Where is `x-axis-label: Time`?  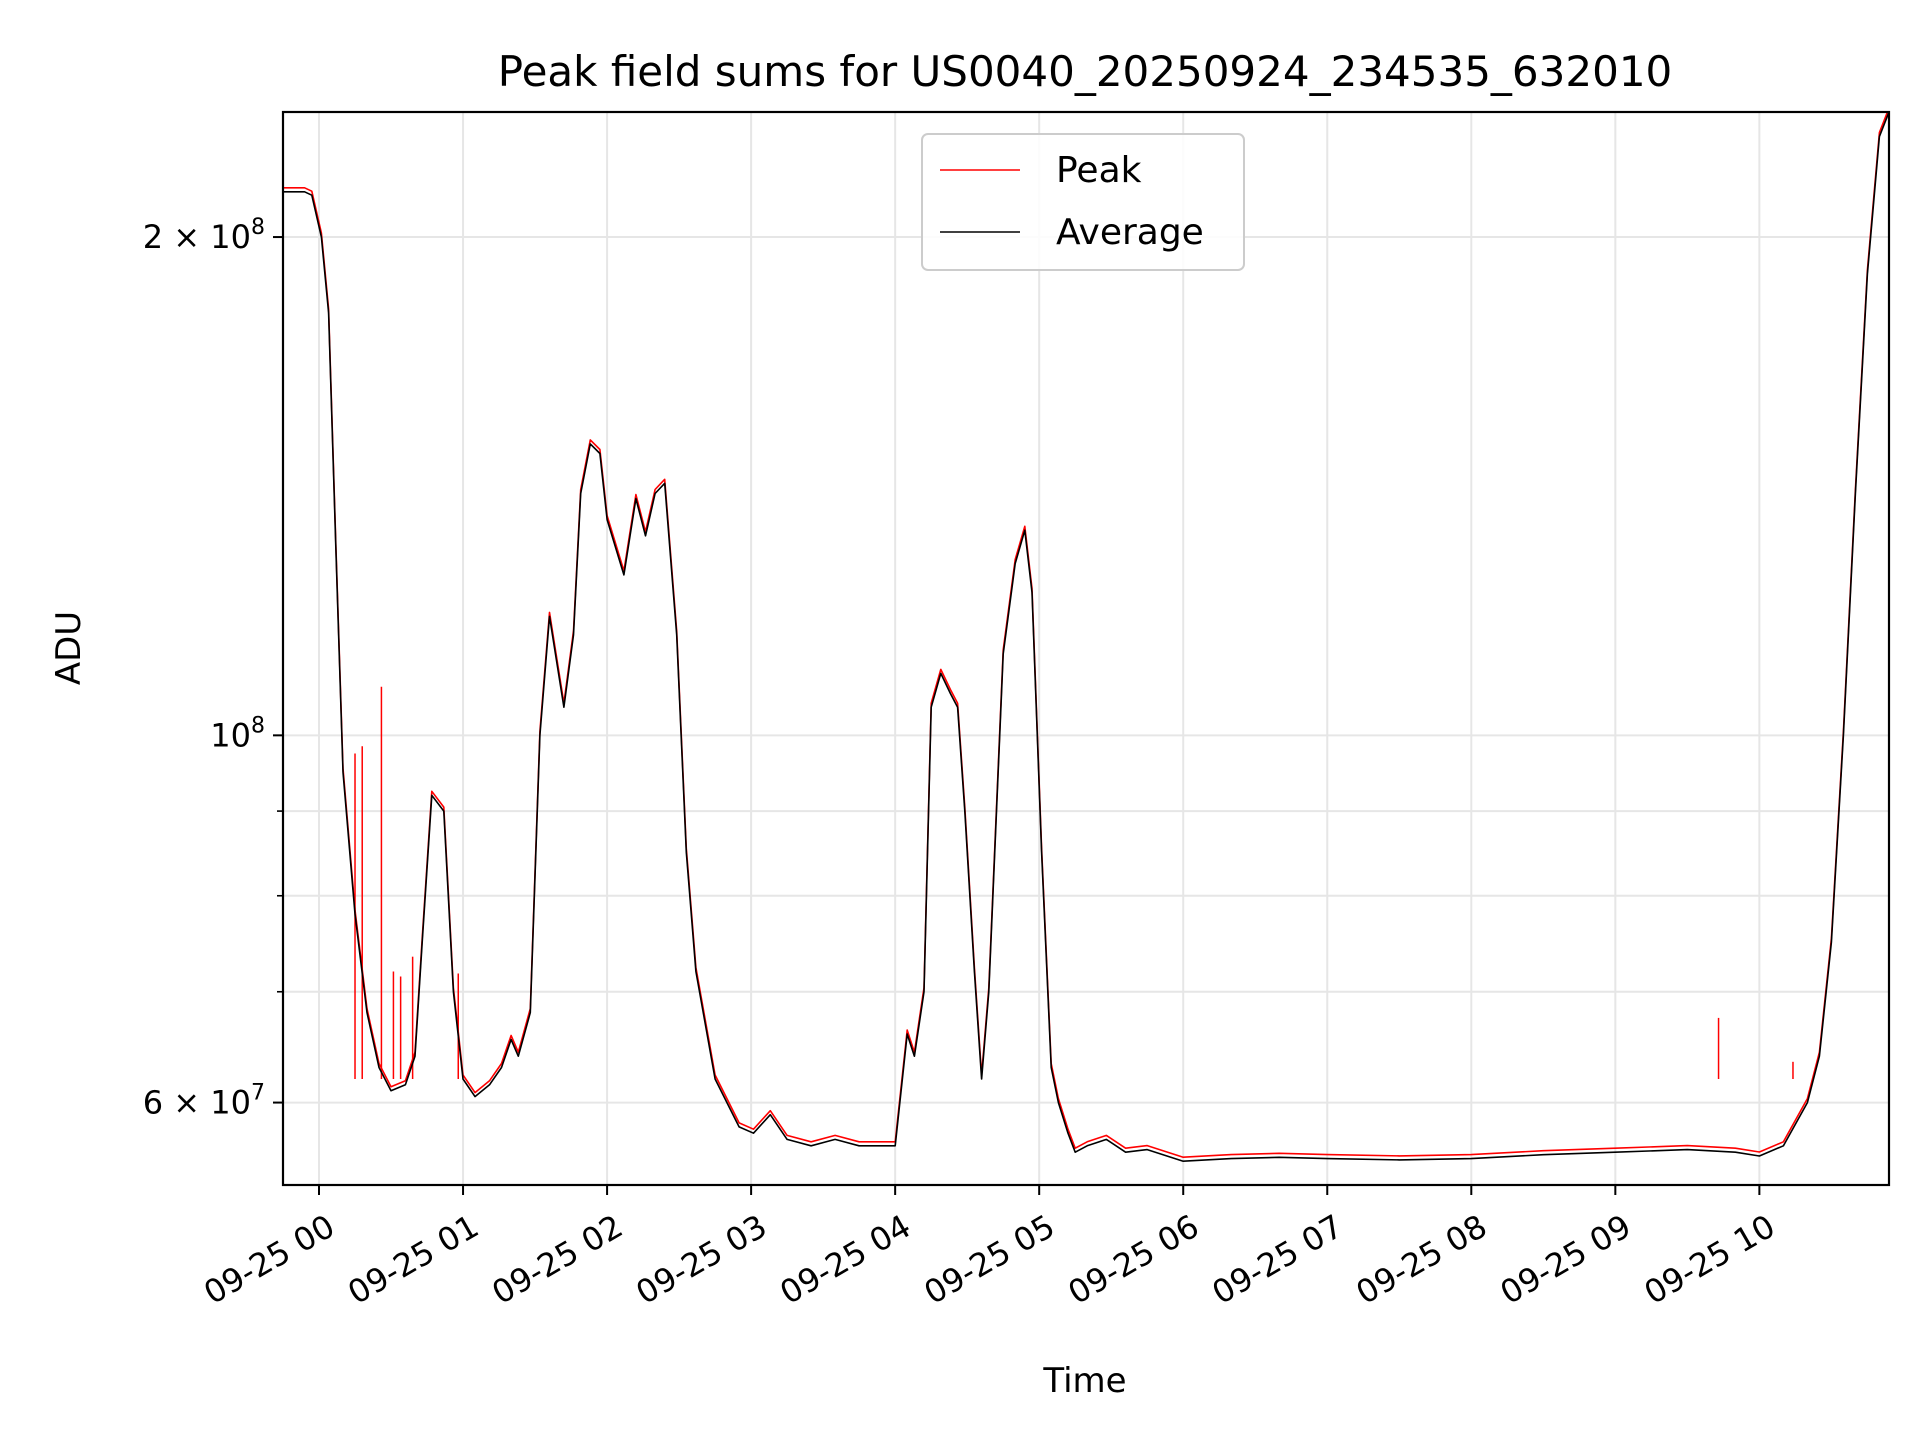
x-axis-label: Time is located at coordinates (1084, 1381).